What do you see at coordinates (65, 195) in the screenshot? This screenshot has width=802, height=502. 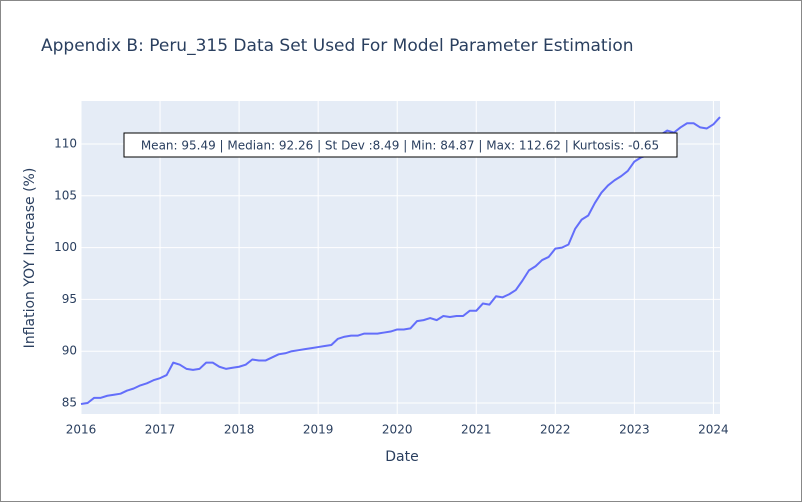 I see `y-tick-label: 105` at bounding box center [65, 195].